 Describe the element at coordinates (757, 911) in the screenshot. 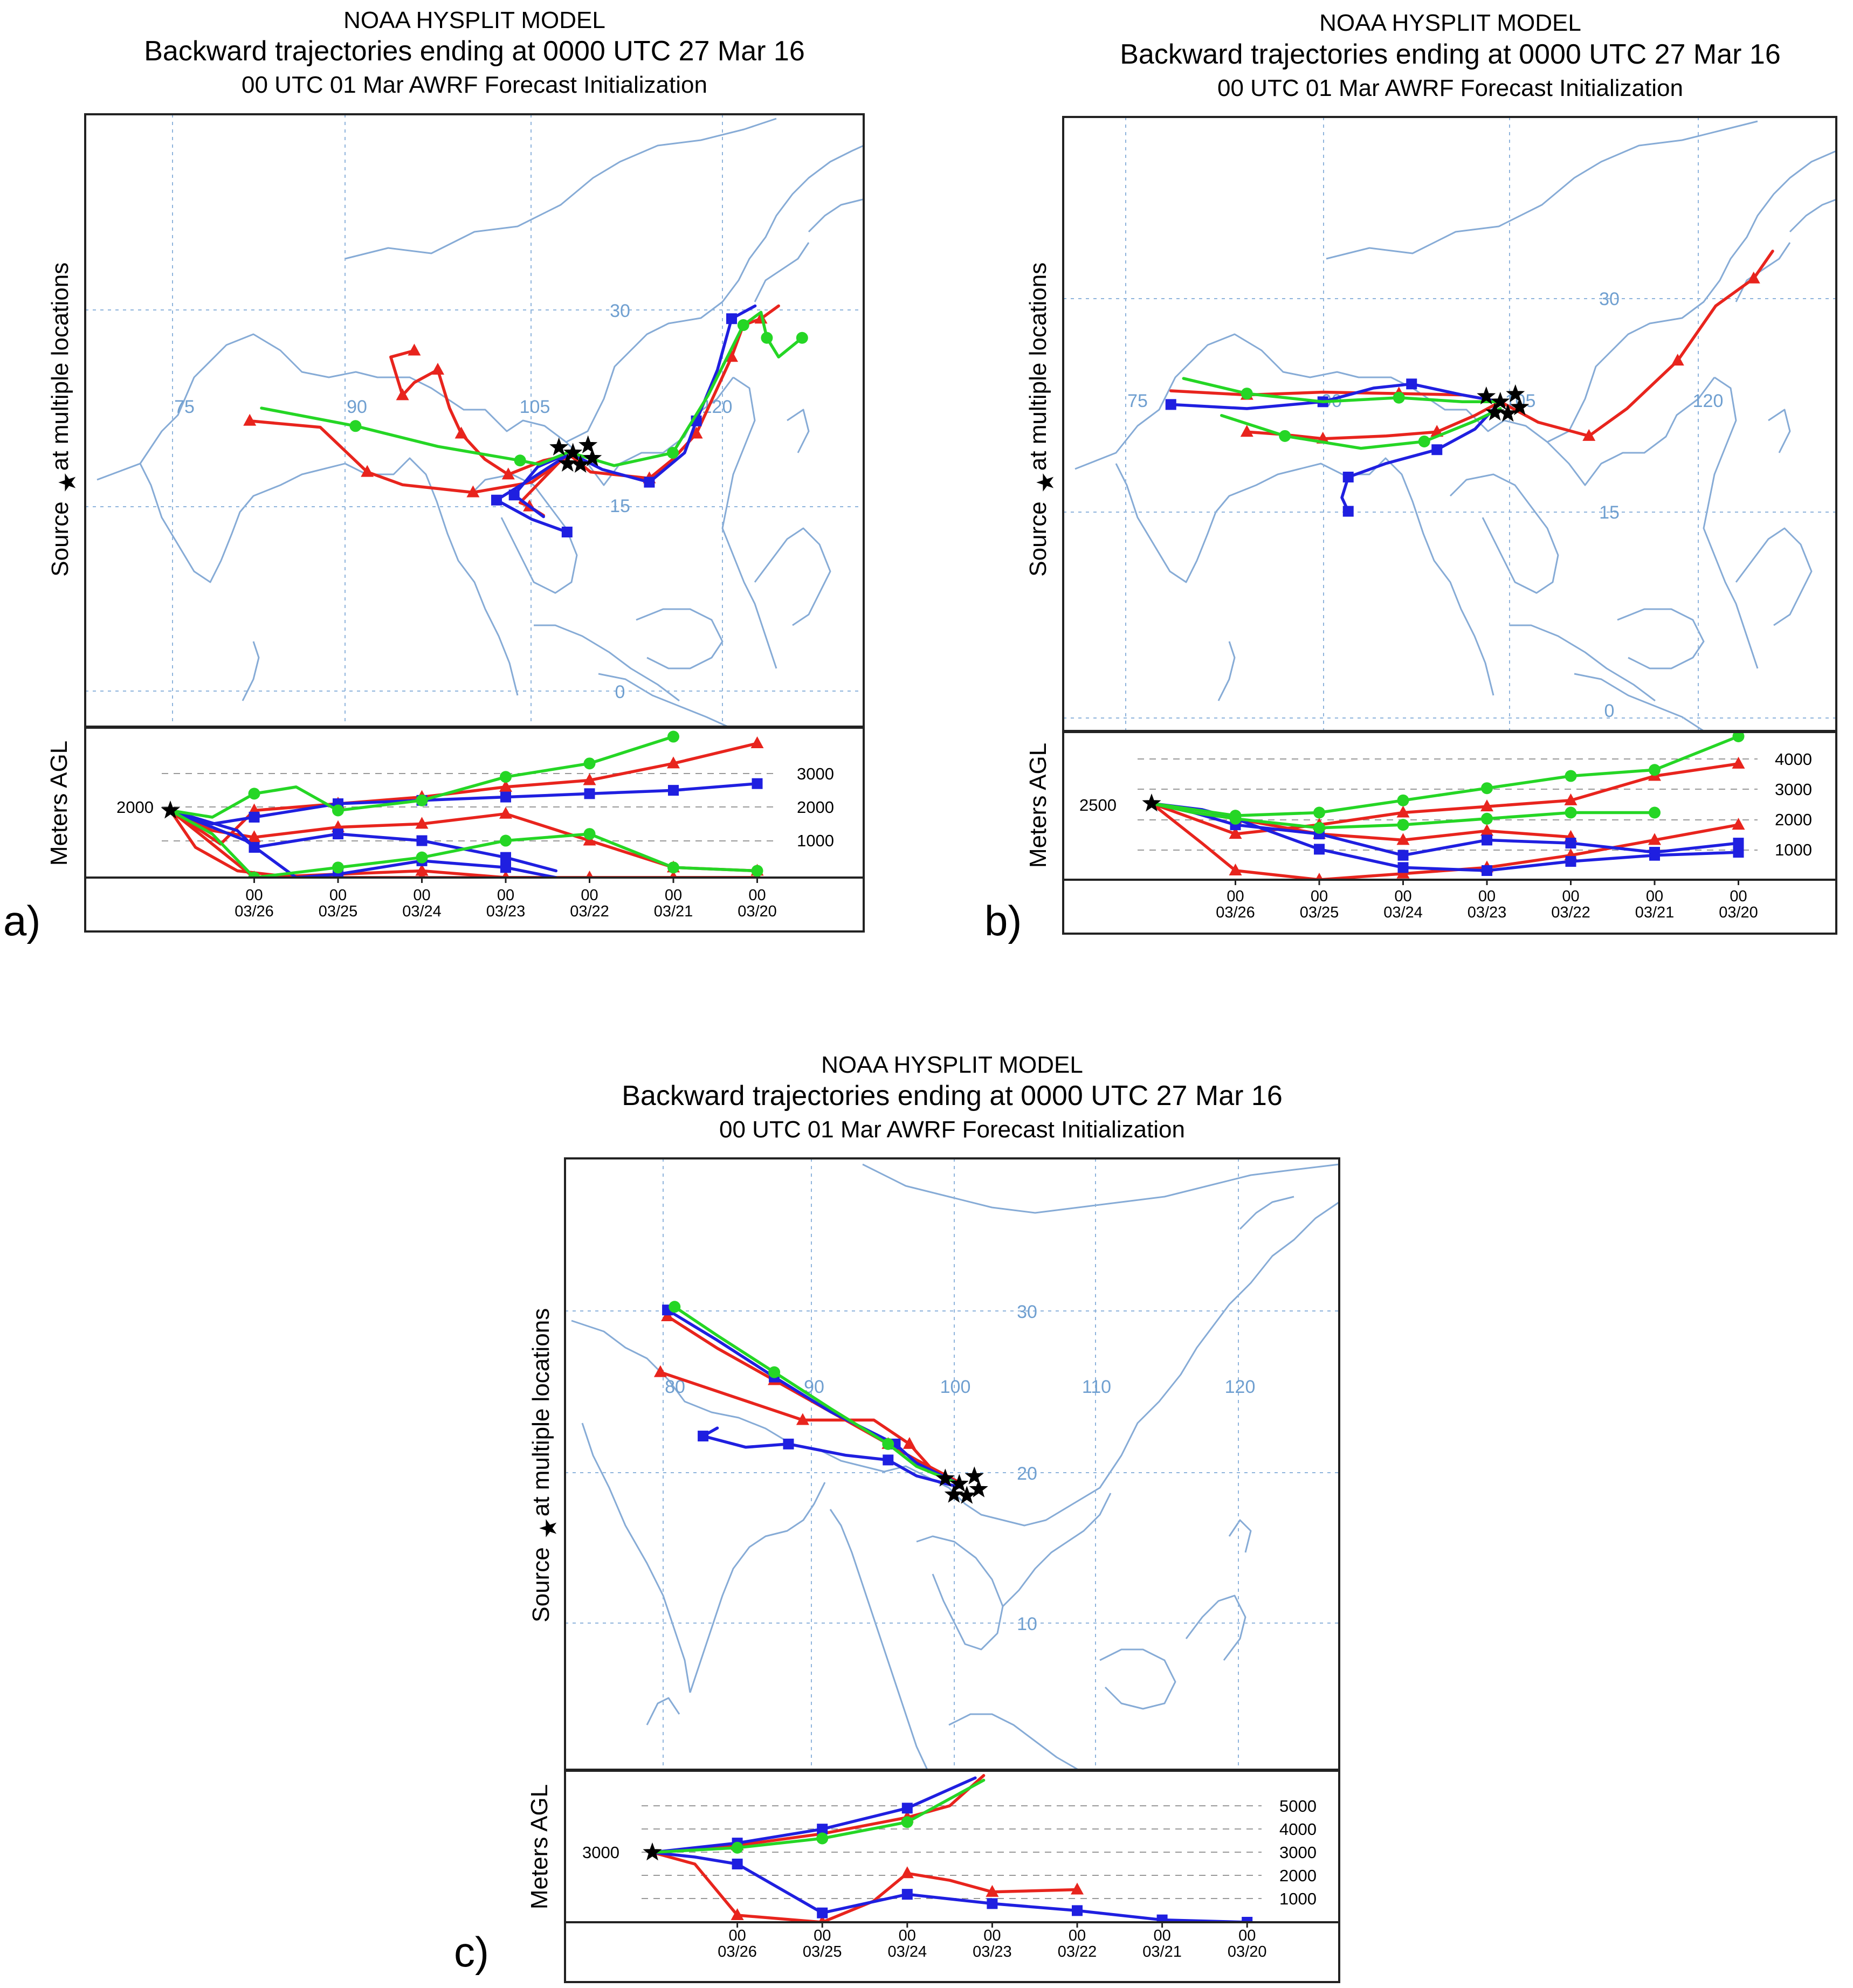

I see `panel-a-date-label: 03/20` at that location.